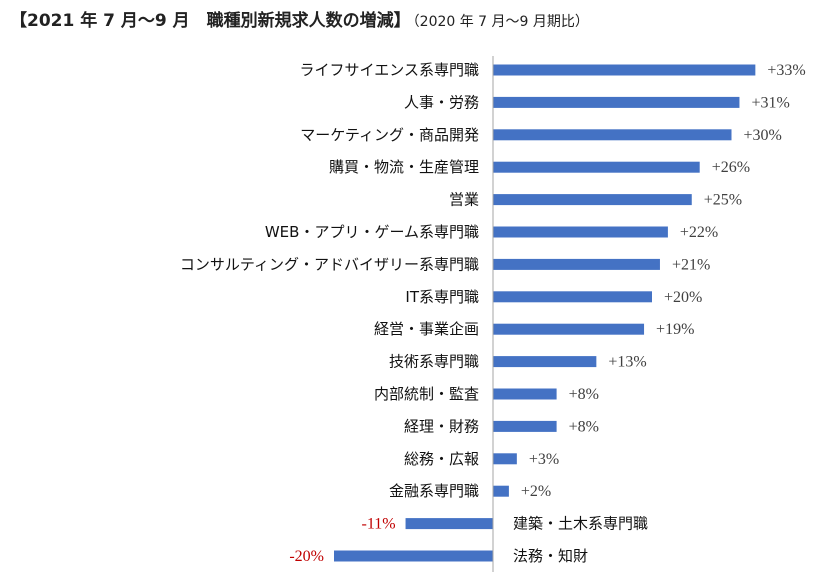 Image resolution: width=840 pixels, height=578 pixels. Describe the element at coordinates (536, 491) in the screenshot. I see `data-label: +2%` at that location.